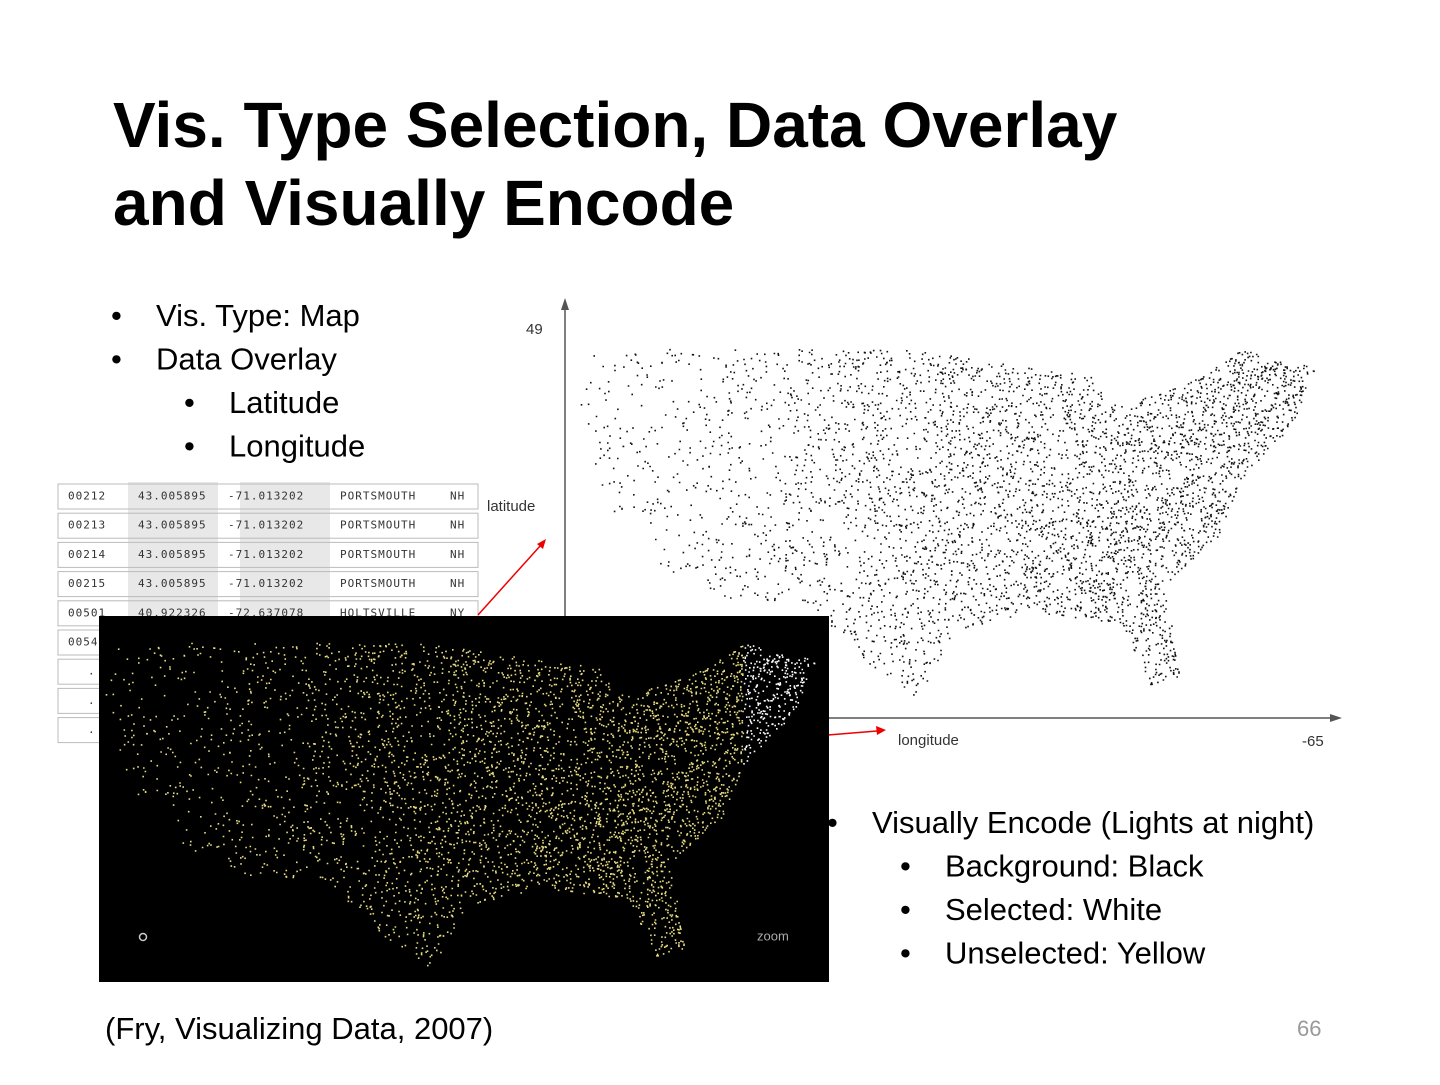 This screenshot has width=1440, height=1085. What do you see at coordinates (779, 704) in the screenshot?
I see `selected-dots` at bounding box center [779, 704].